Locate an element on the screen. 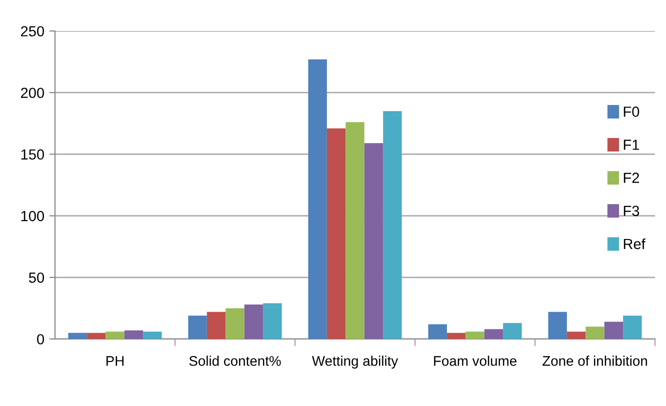  y-tick-label: 250 is located at coordinates (32, 31).